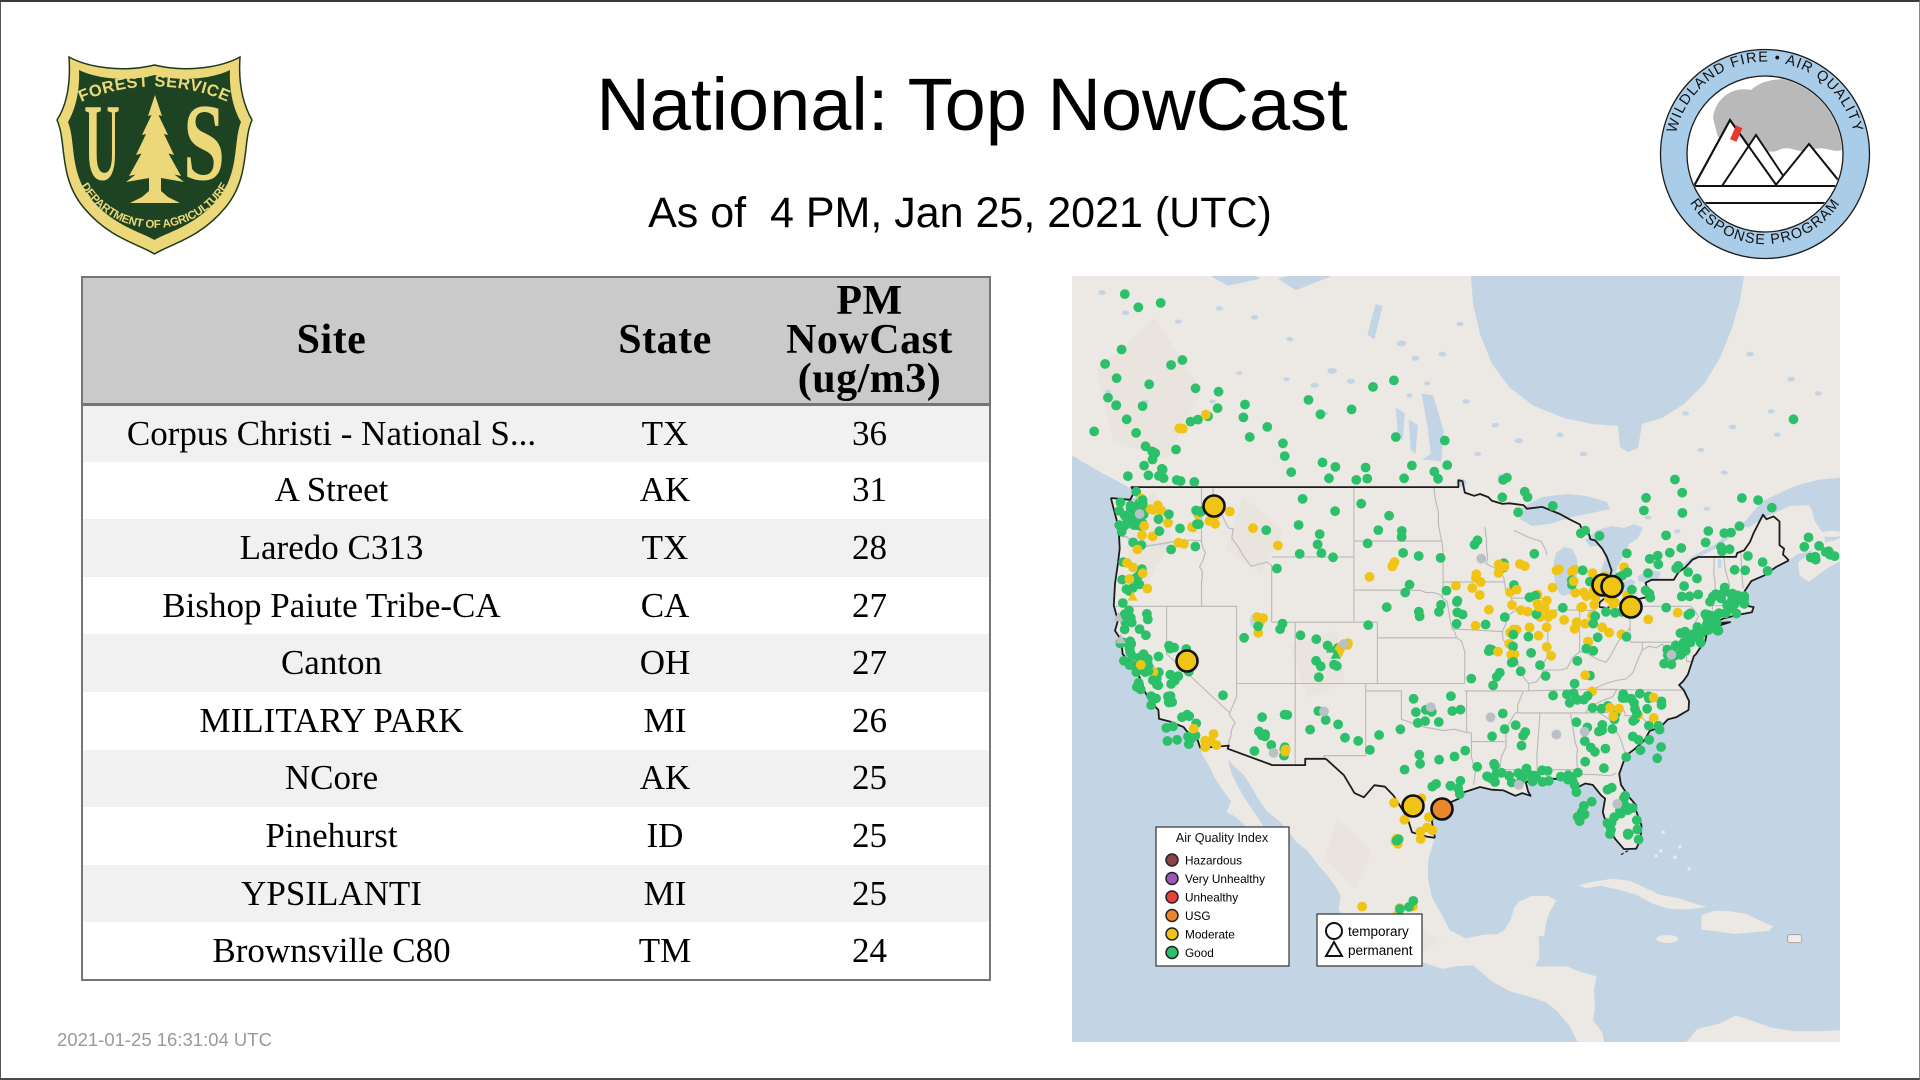 This screenshot has width=1920, height=1080. I want to click on svg-text: Unhealthy, so click(1211, 898).